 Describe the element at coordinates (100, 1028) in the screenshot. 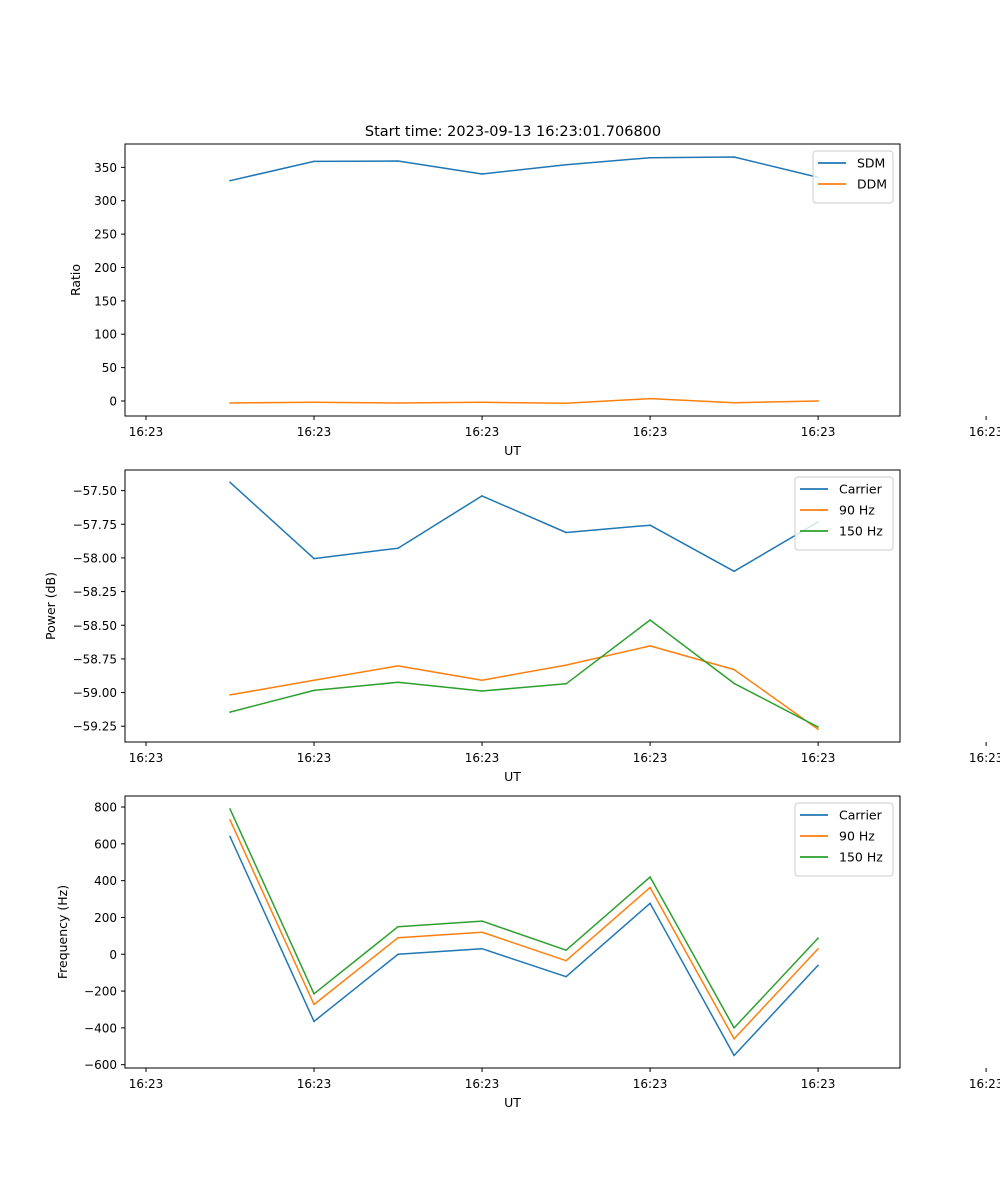

I see `y-tick-label: −400` at that location.